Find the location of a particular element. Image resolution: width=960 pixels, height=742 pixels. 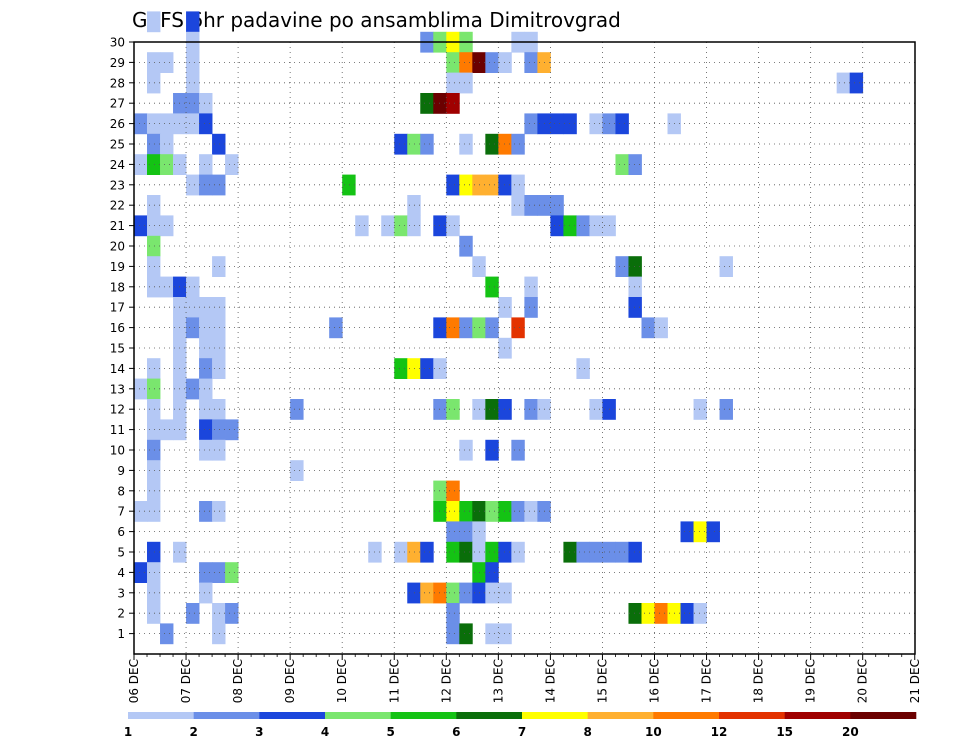

x-tick-label: 18 DEC is located at coordinates (759, 681).